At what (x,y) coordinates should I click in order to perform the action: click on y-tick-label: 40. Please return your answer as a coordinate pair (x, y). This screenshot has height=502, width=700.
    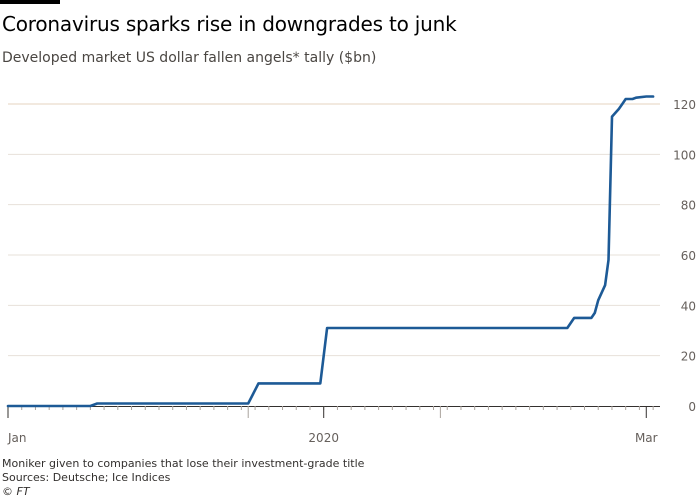
    Looking at the image, I should click on (688, 306).